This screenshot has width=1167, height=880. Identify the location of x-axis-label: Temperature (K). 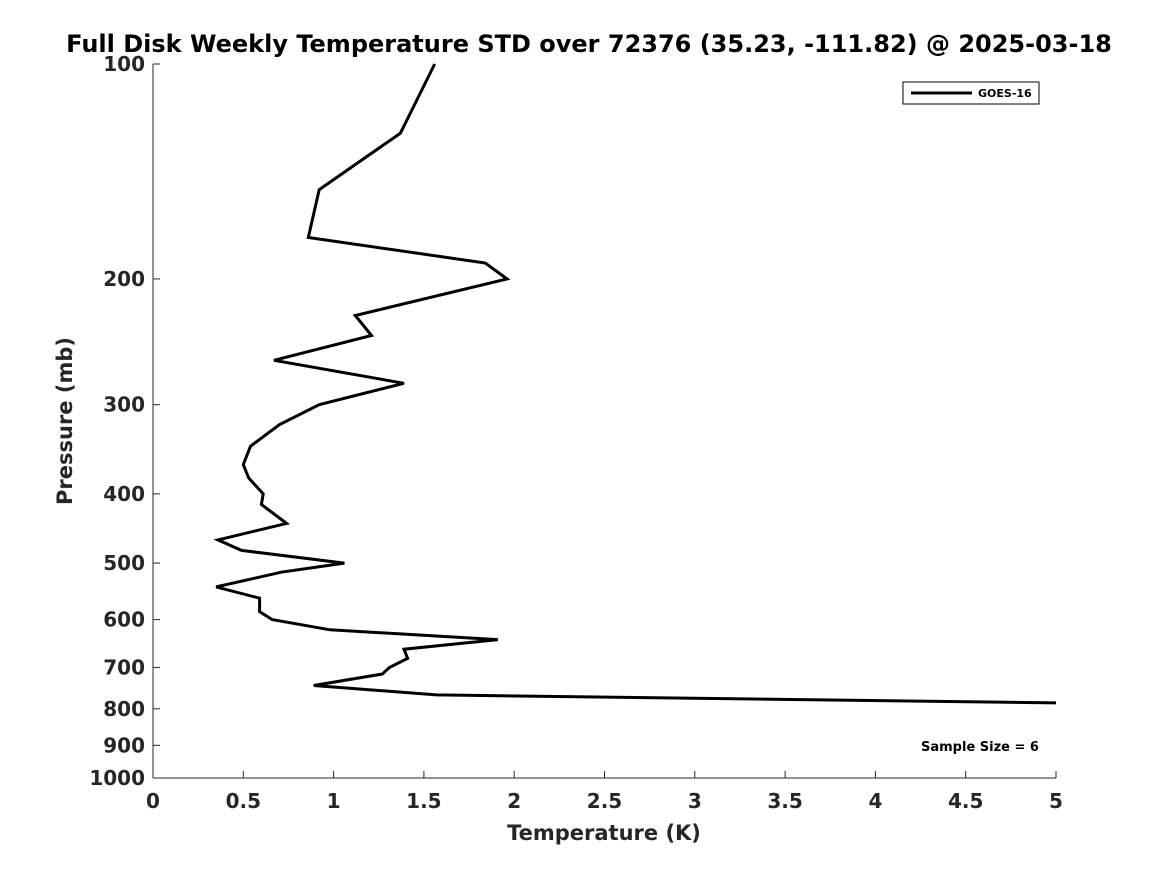
(604, 833).